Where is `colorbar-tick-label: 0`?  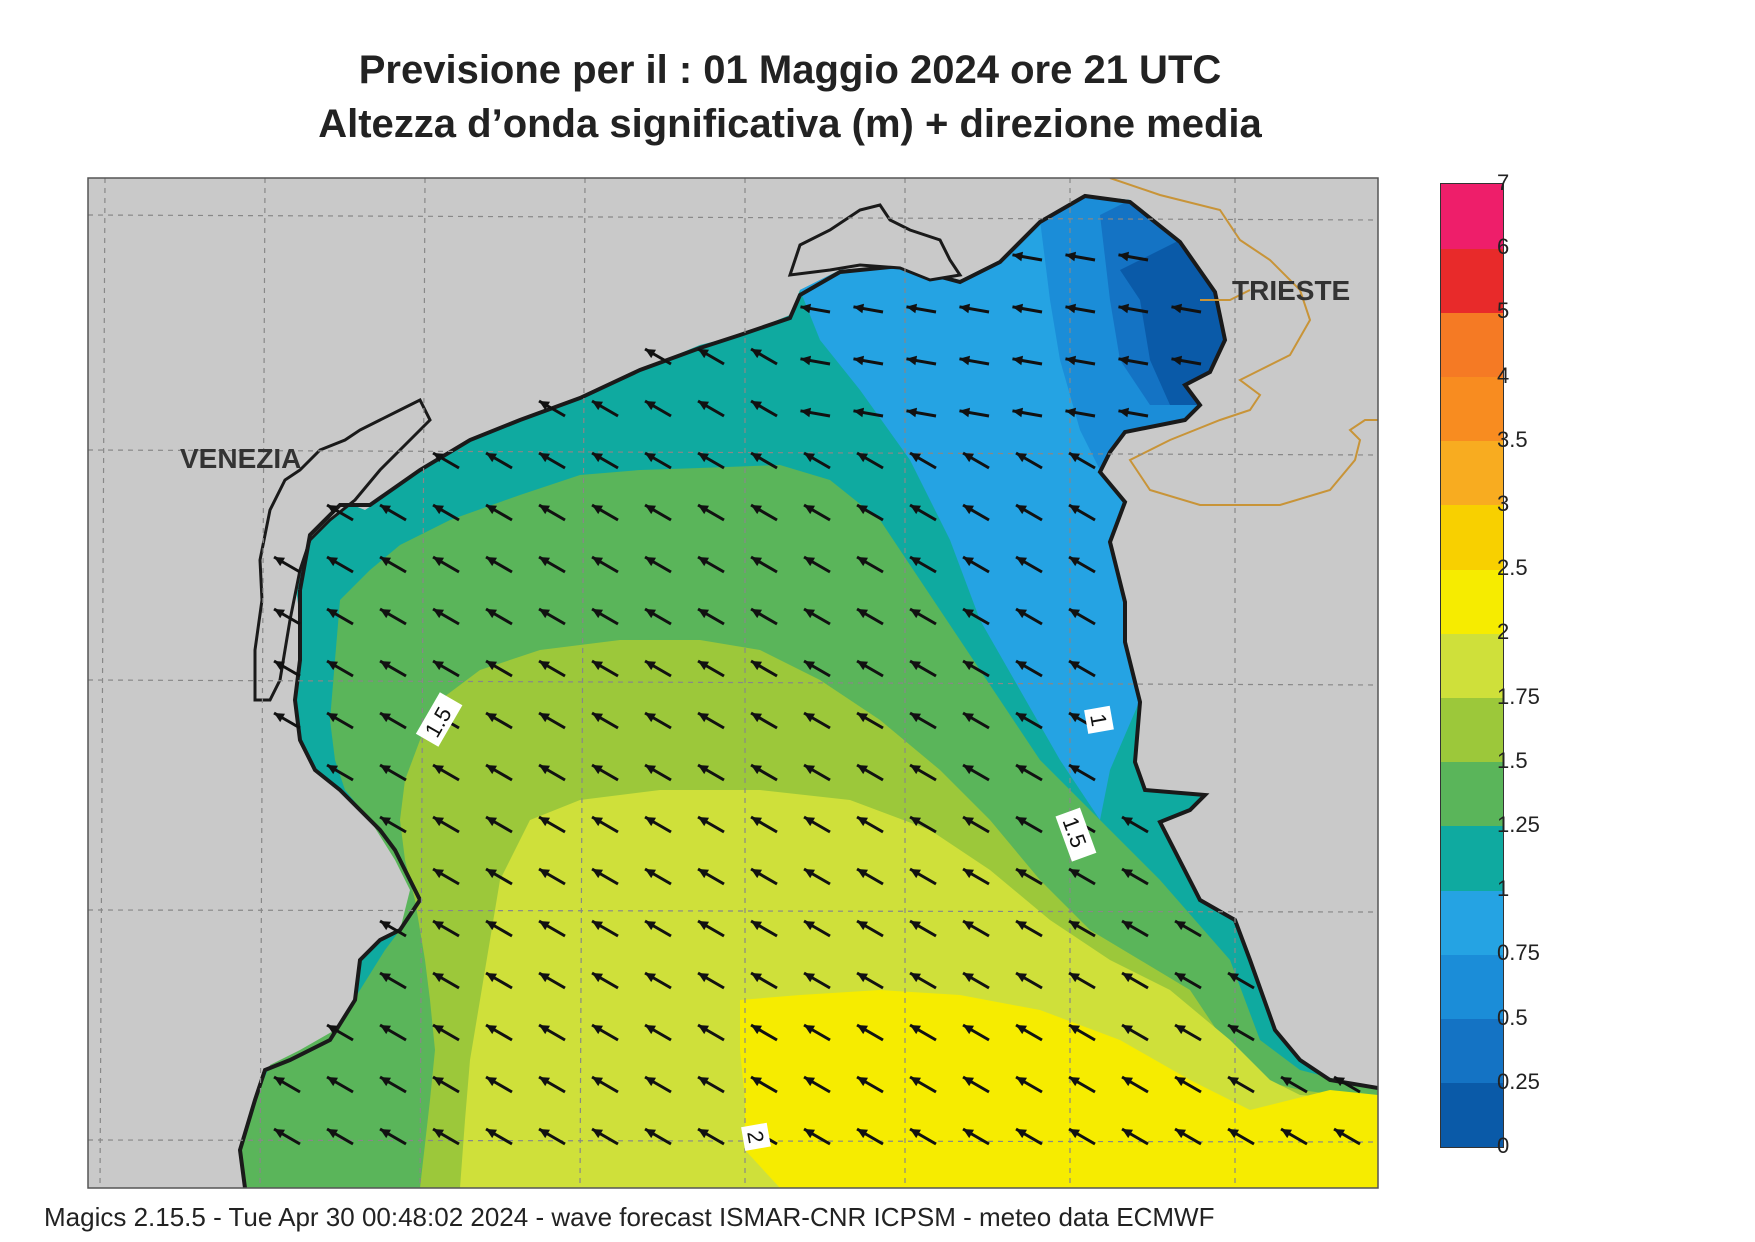 colorbar-tick-label: 0 is located at coordinates (1503, 1145).